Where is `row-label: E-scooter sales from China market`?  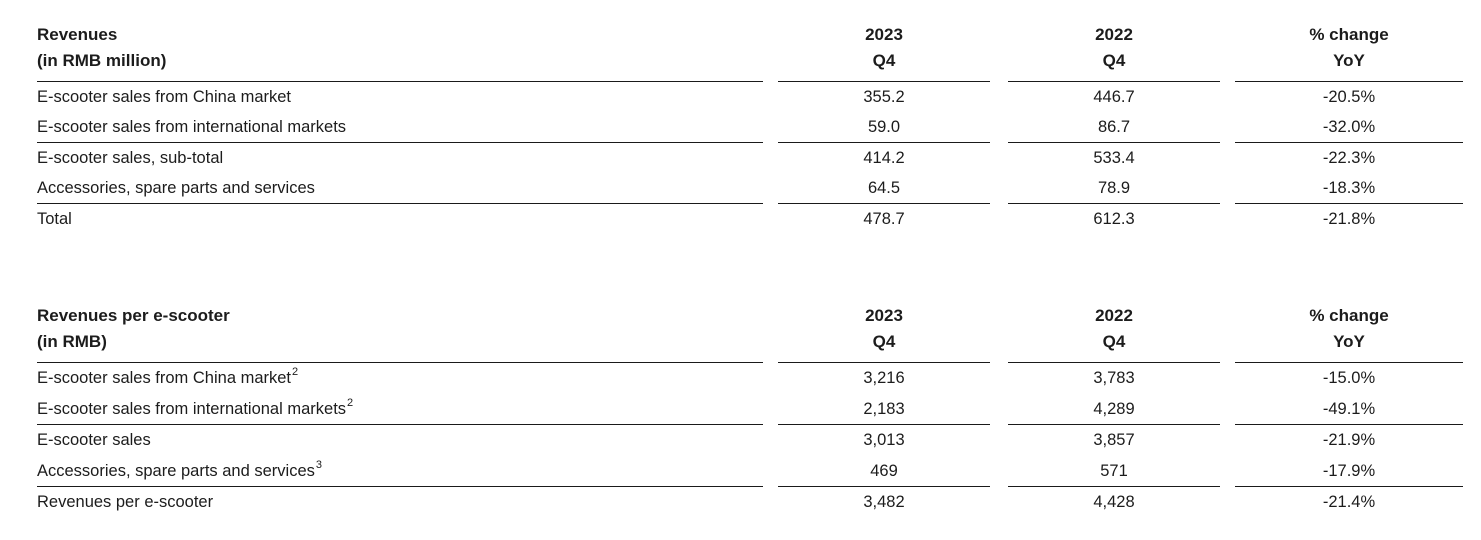 row-label: E-scooter sales from China market is located at coordinates (400, 97).